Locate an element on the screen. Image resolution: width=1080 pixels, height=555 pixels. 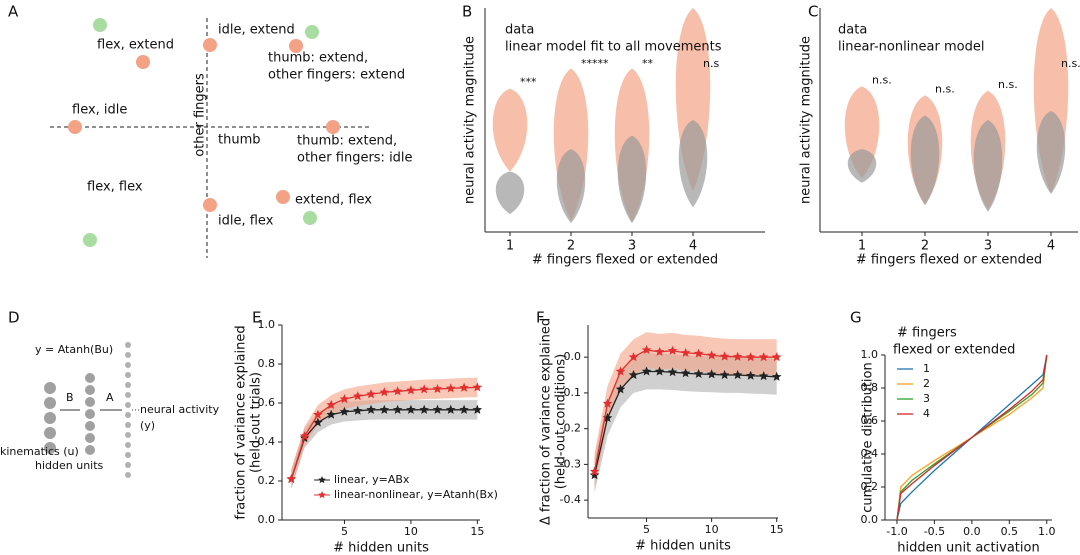
legend-title: flexed or extended is located at coordinates (954, 350).